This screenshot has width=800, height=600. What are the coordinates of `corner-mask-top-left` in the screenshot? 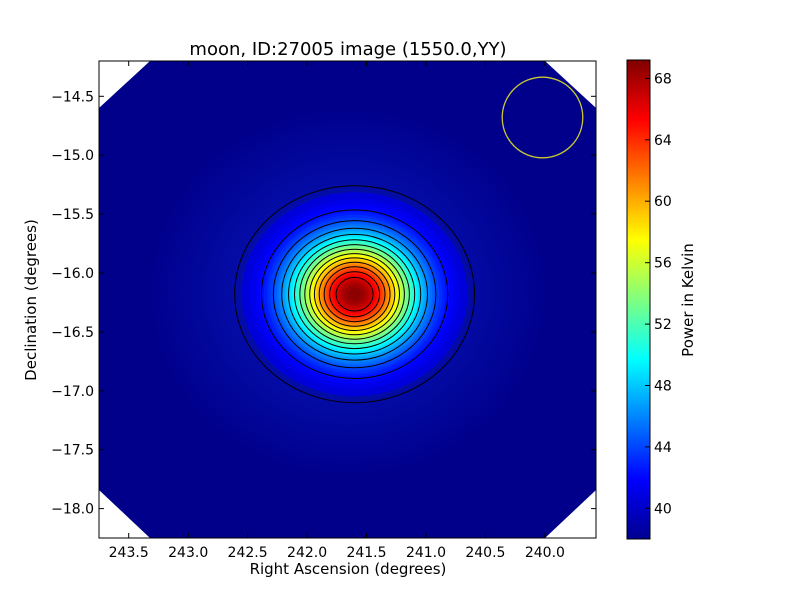 It's located at (124, 84).